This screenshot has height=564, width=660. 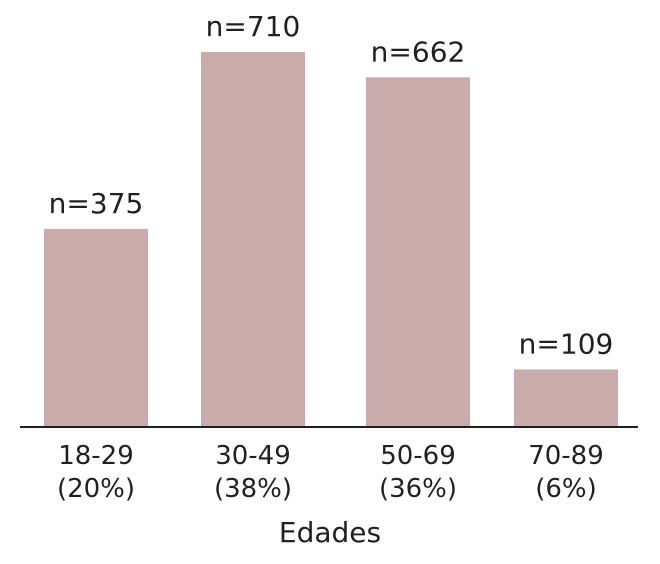 I want to click on tick-label-70-89: 70-89, so click(x=566, y=456).